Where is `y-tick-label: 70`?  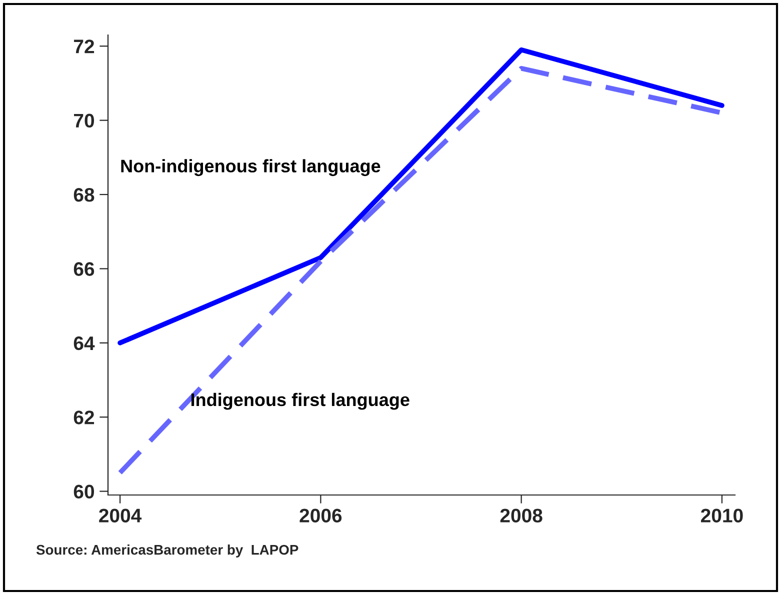 y-tick-label: 70 is located at coordinates (84, 121).